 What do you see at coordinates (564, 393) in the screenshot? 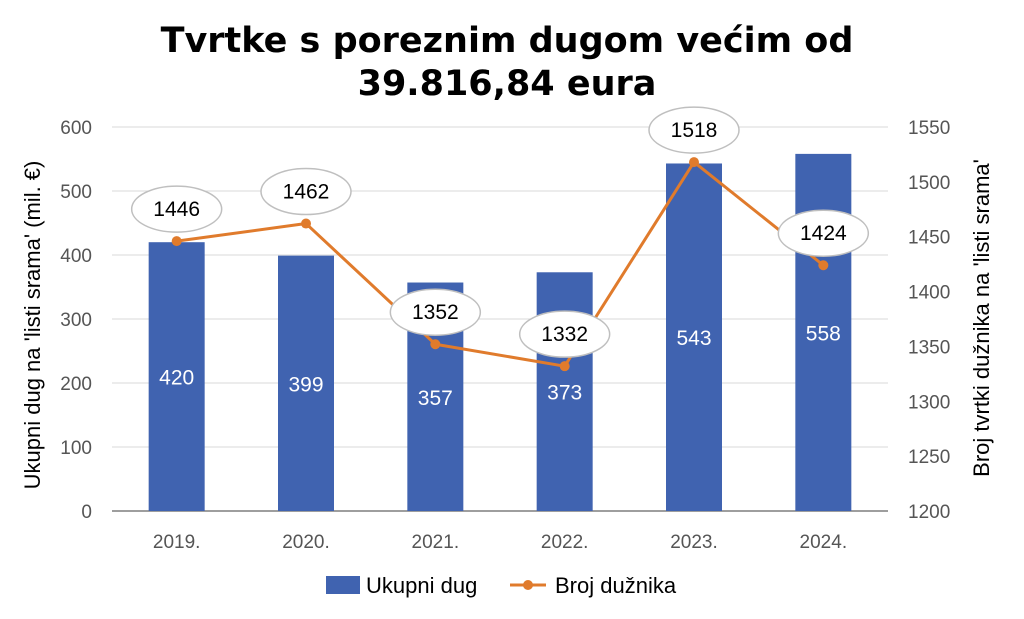
I see `bar-value-label: 373` at bounding box center [564, 393].